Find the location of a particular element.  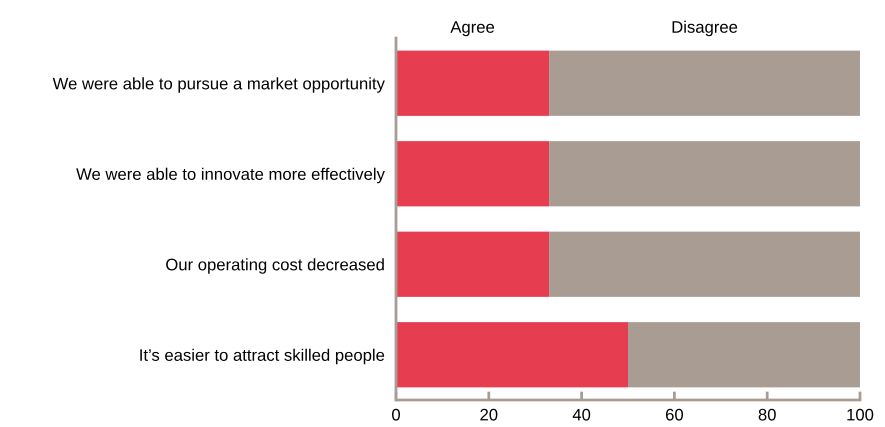

y-tick-label: We were able to pursue a market opportunity is located at coordinates (218, 85).